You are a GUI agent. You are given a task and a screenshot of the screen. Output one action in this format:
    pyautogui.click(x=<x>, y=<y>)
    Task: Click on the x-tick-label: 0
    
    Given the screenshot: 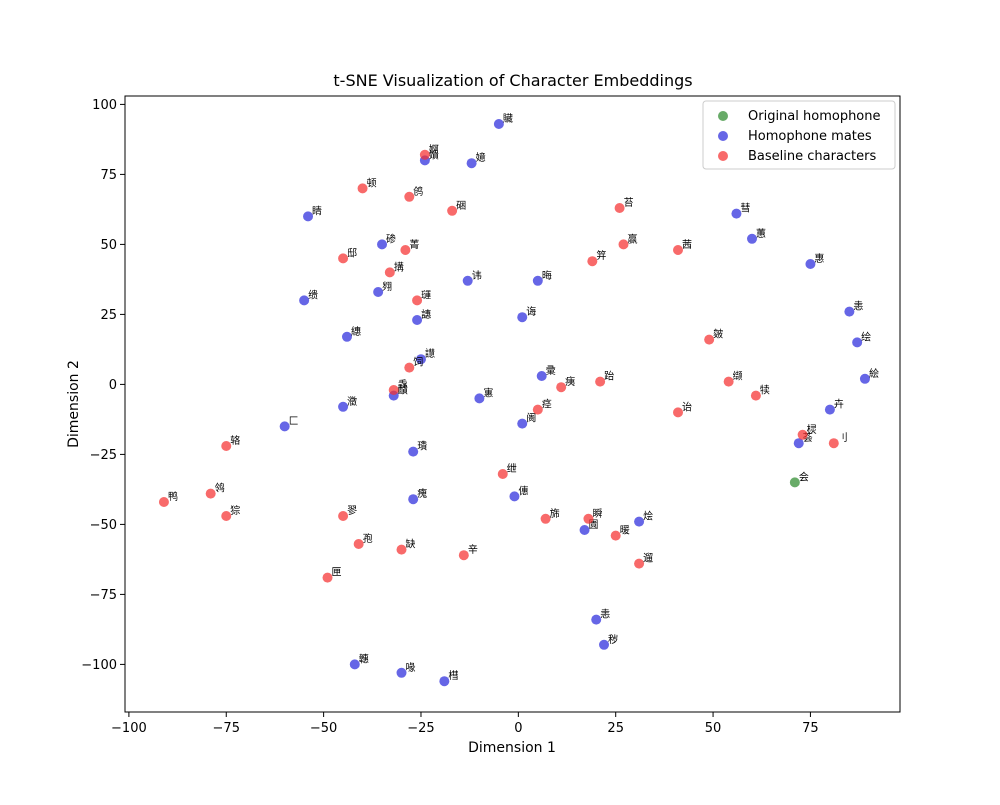 What is the action you would take?
    pyautogui.click(x=518, y=728)
    